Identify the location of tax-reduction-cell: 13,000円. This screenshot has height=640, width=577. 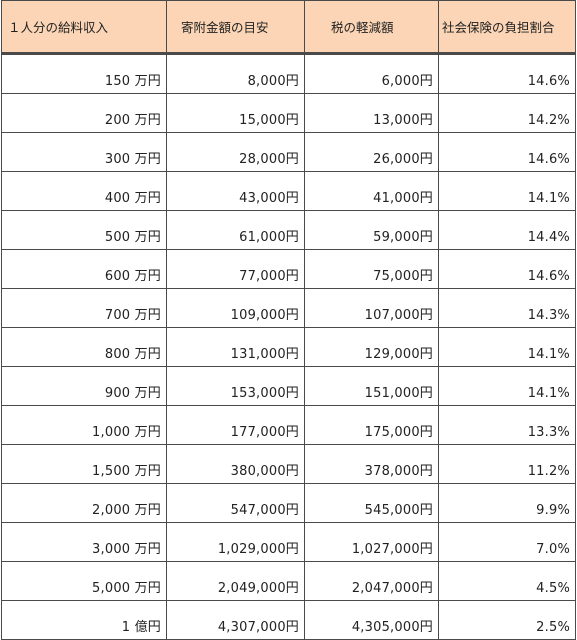
(371, 113).